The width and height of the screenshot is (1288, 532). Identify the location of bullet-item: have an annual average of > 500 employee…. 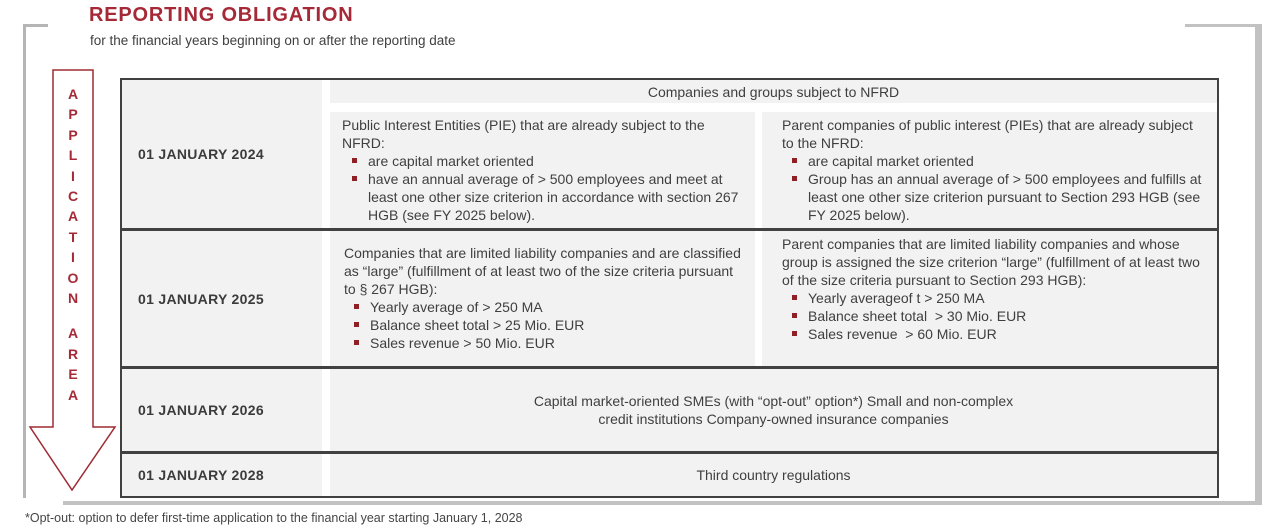
(548, 197).